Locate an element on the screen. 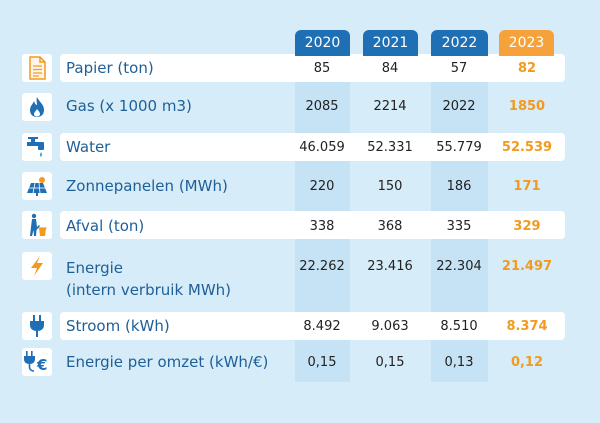  value-water-2020: 46.059 is located at coordinates (322, 147).